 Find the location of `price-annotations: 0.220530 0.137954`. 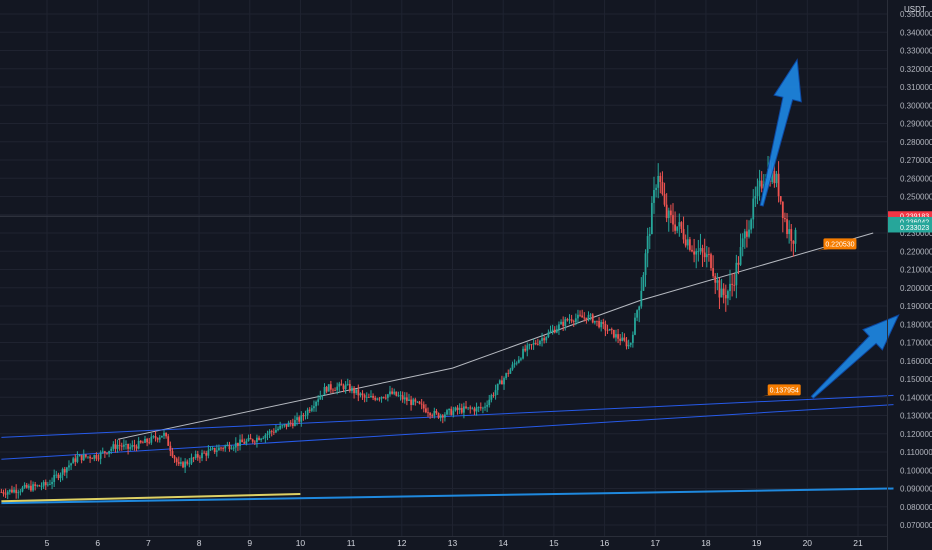

price-annotations: 0.220530 0.137954 is located at coordinates (809, 317).